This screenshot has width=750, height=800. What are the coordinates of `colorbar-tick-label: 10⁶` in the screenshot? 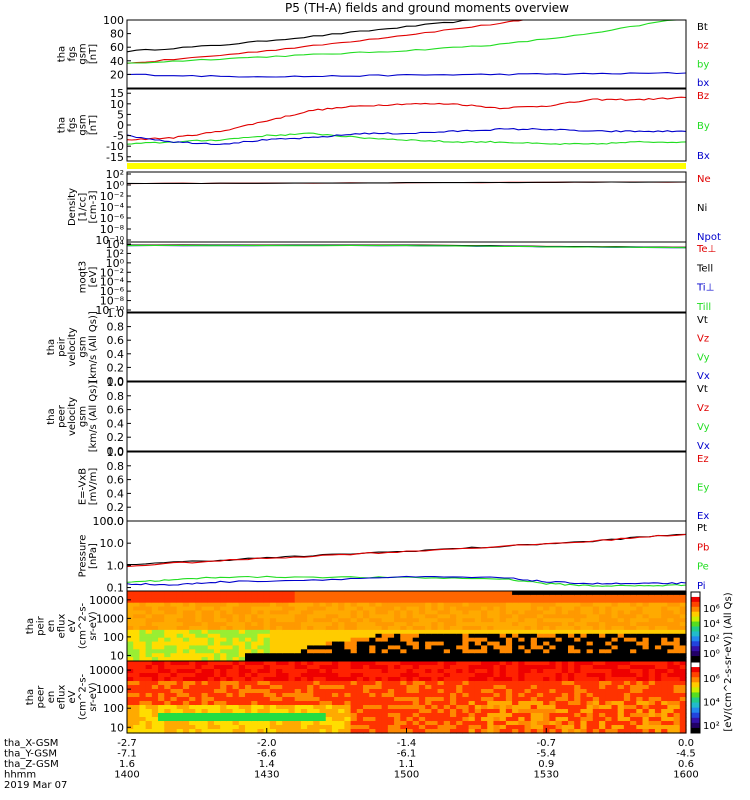 It's located at (711, 679).